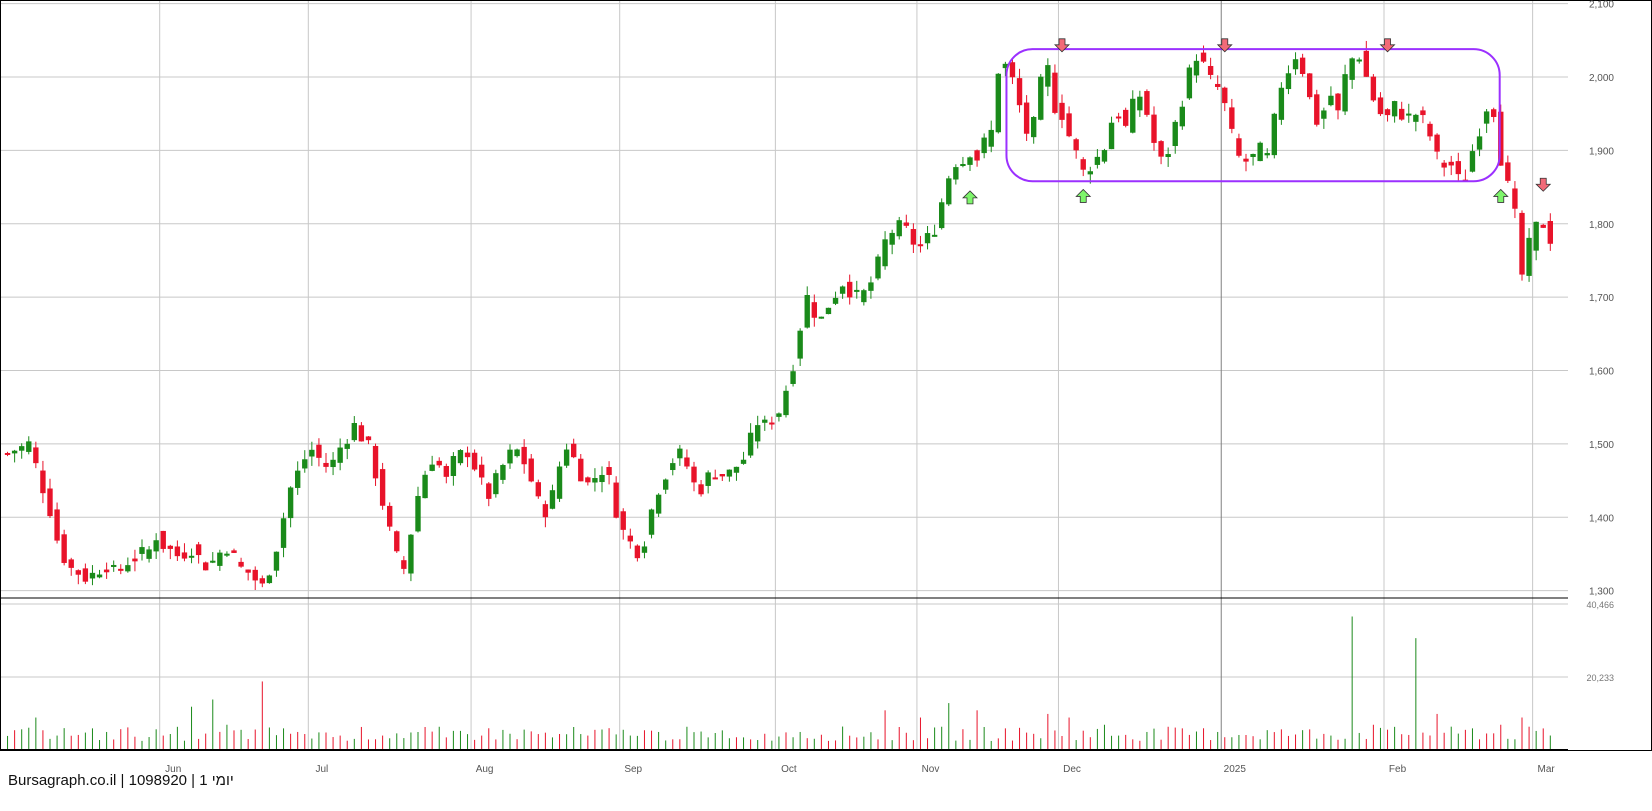 This screenshot has width=1652, height=811. Describe the element at coordinates (1601, 445) in the screenshot. I see `price-tick-label: 1,500` at that location.